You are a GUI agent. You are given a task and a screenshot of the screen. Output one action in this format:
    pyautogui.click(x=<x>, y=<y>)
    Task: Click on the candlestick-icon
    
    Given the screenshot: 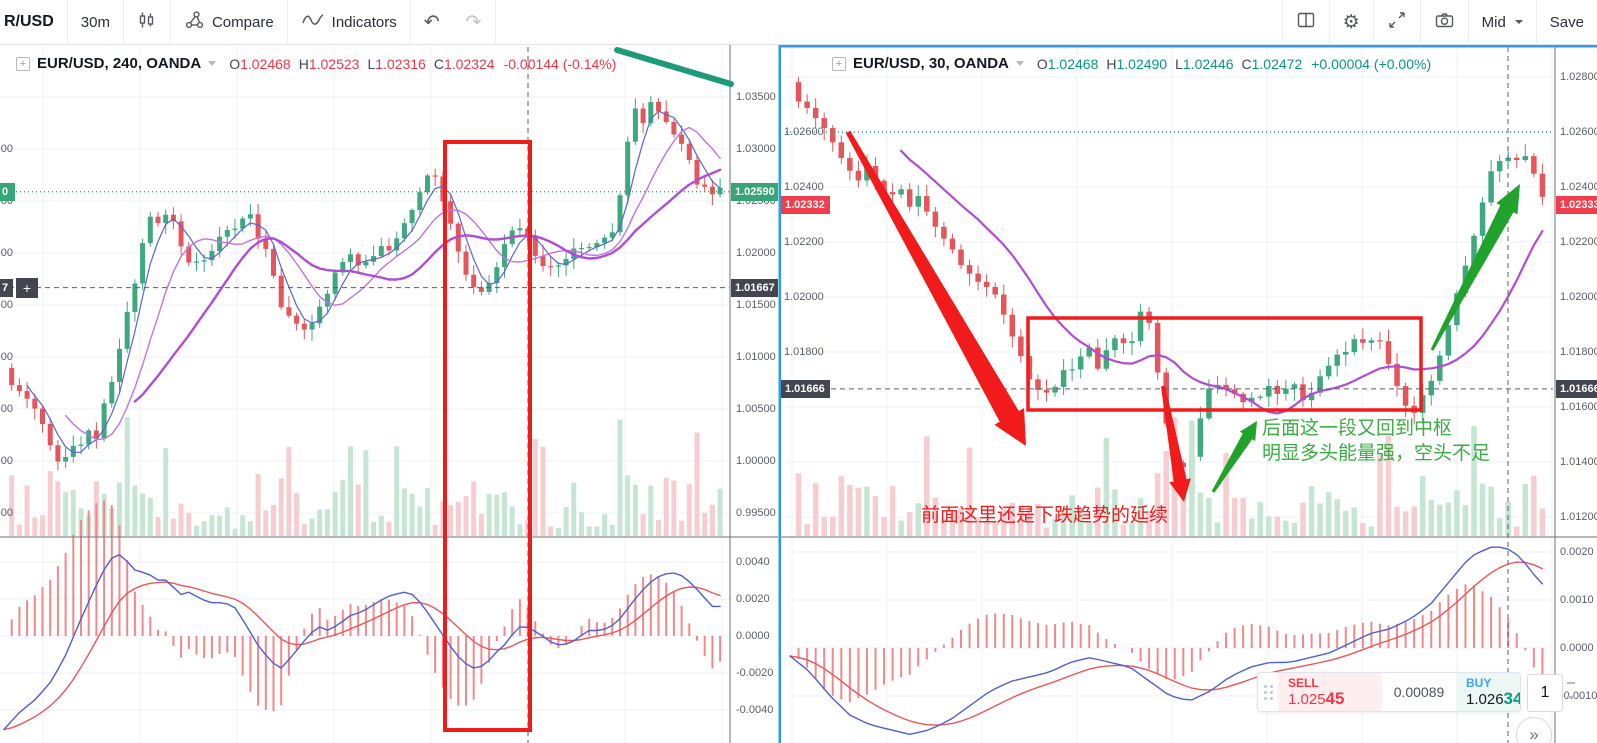 What is the action you would take?
    pyautogui.click(x=147, y=22)
    